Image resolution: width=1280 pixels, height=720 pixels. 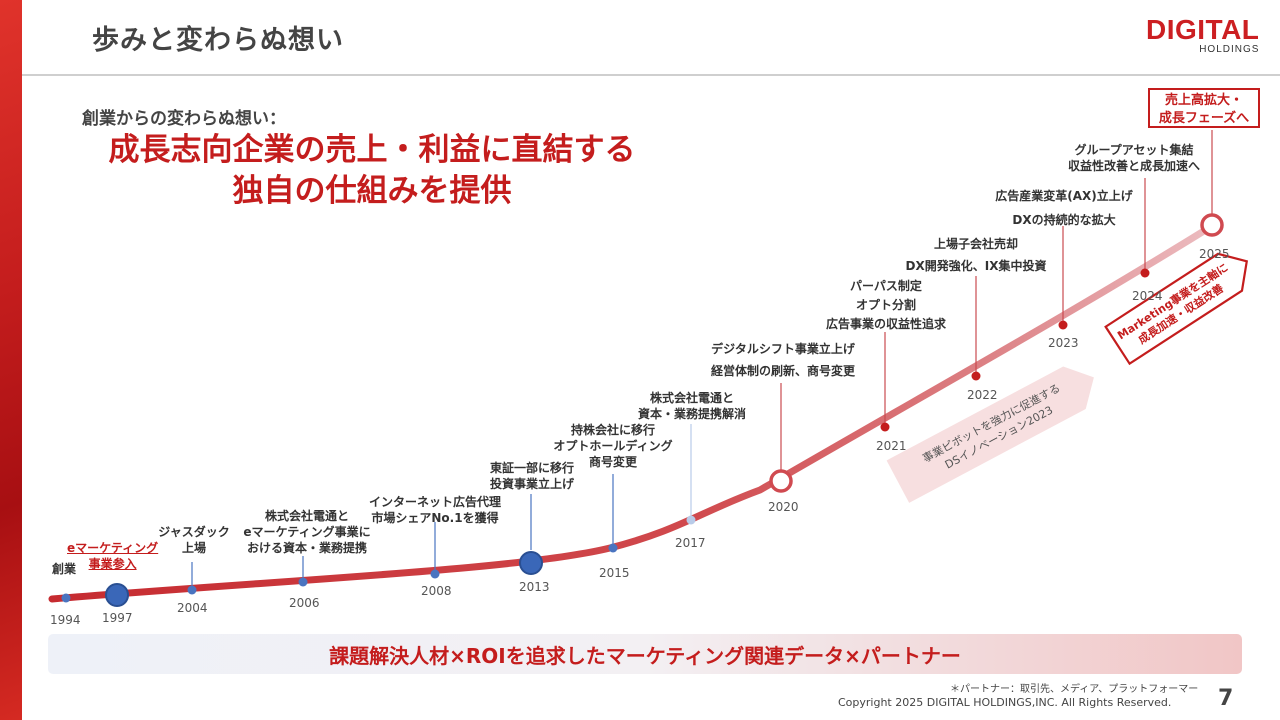 What do you see at coordinates (691, 520) in the screenshot?
I see `node-2017` at bounding box center [691, 520].